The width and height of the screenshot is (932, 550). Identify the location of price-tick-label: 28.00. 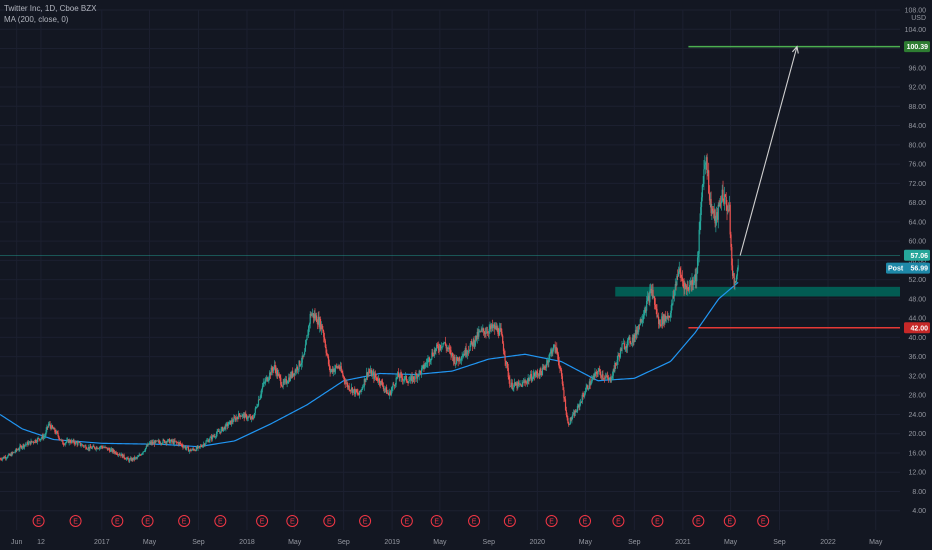
(917, 396).